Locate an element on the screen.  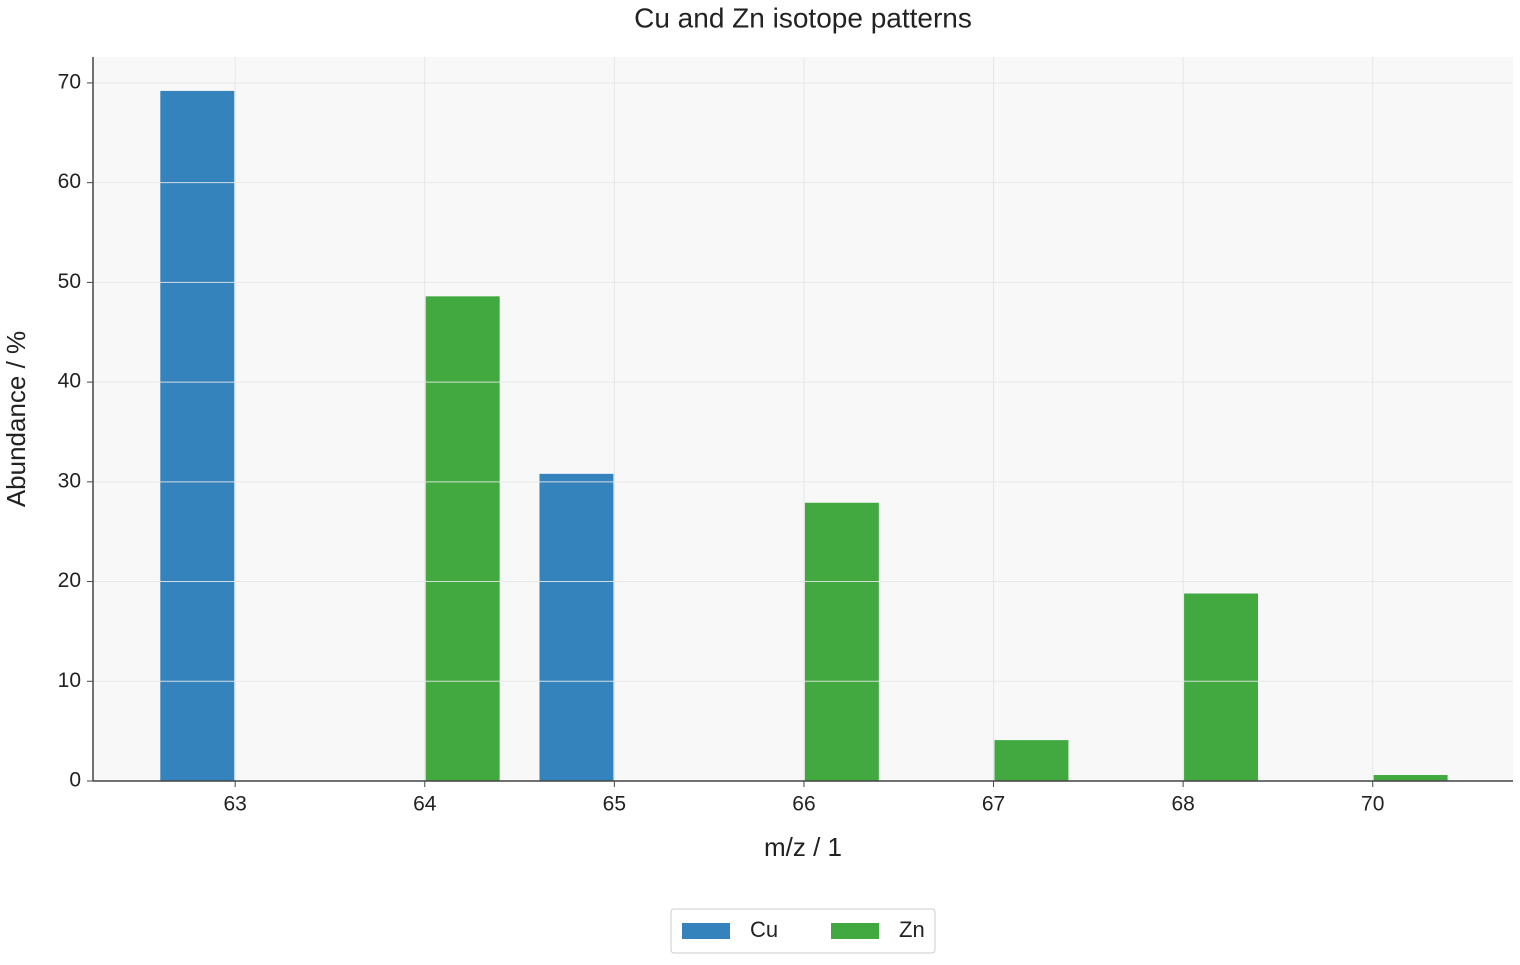
x-tick-label: 66 is located at coordinates (803, 804).